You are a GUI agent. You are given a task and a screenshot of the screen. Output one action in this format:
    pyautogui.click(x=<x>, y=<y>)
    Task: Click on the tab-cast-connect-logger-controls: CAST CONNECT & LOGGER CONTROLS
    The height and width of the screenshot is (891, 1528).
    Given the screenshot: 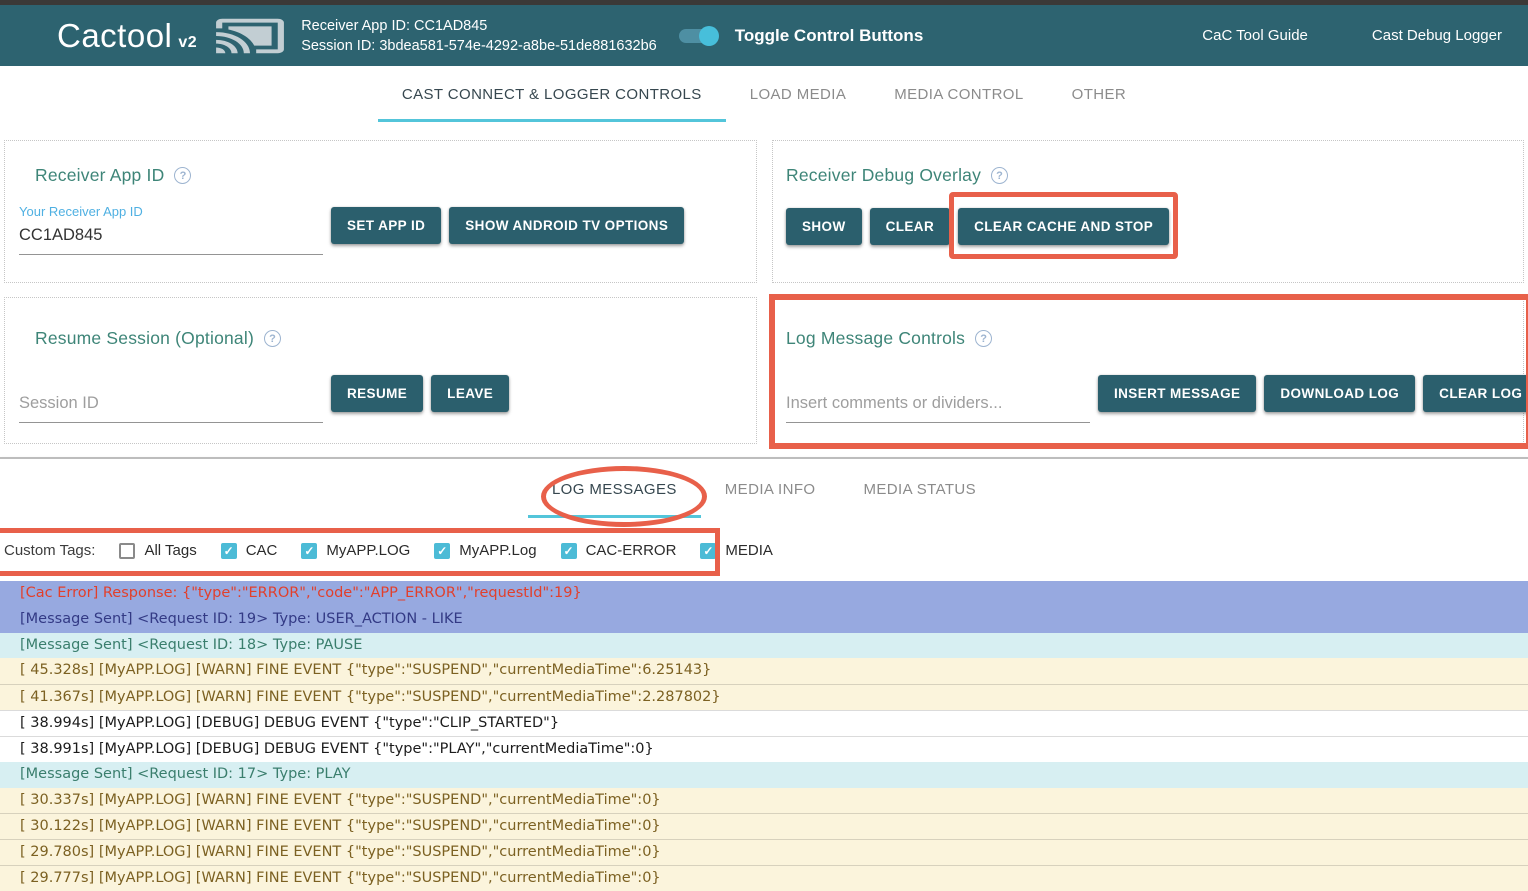 What is the action you would take?
    pyautogui.click(x=551, y=94)
    